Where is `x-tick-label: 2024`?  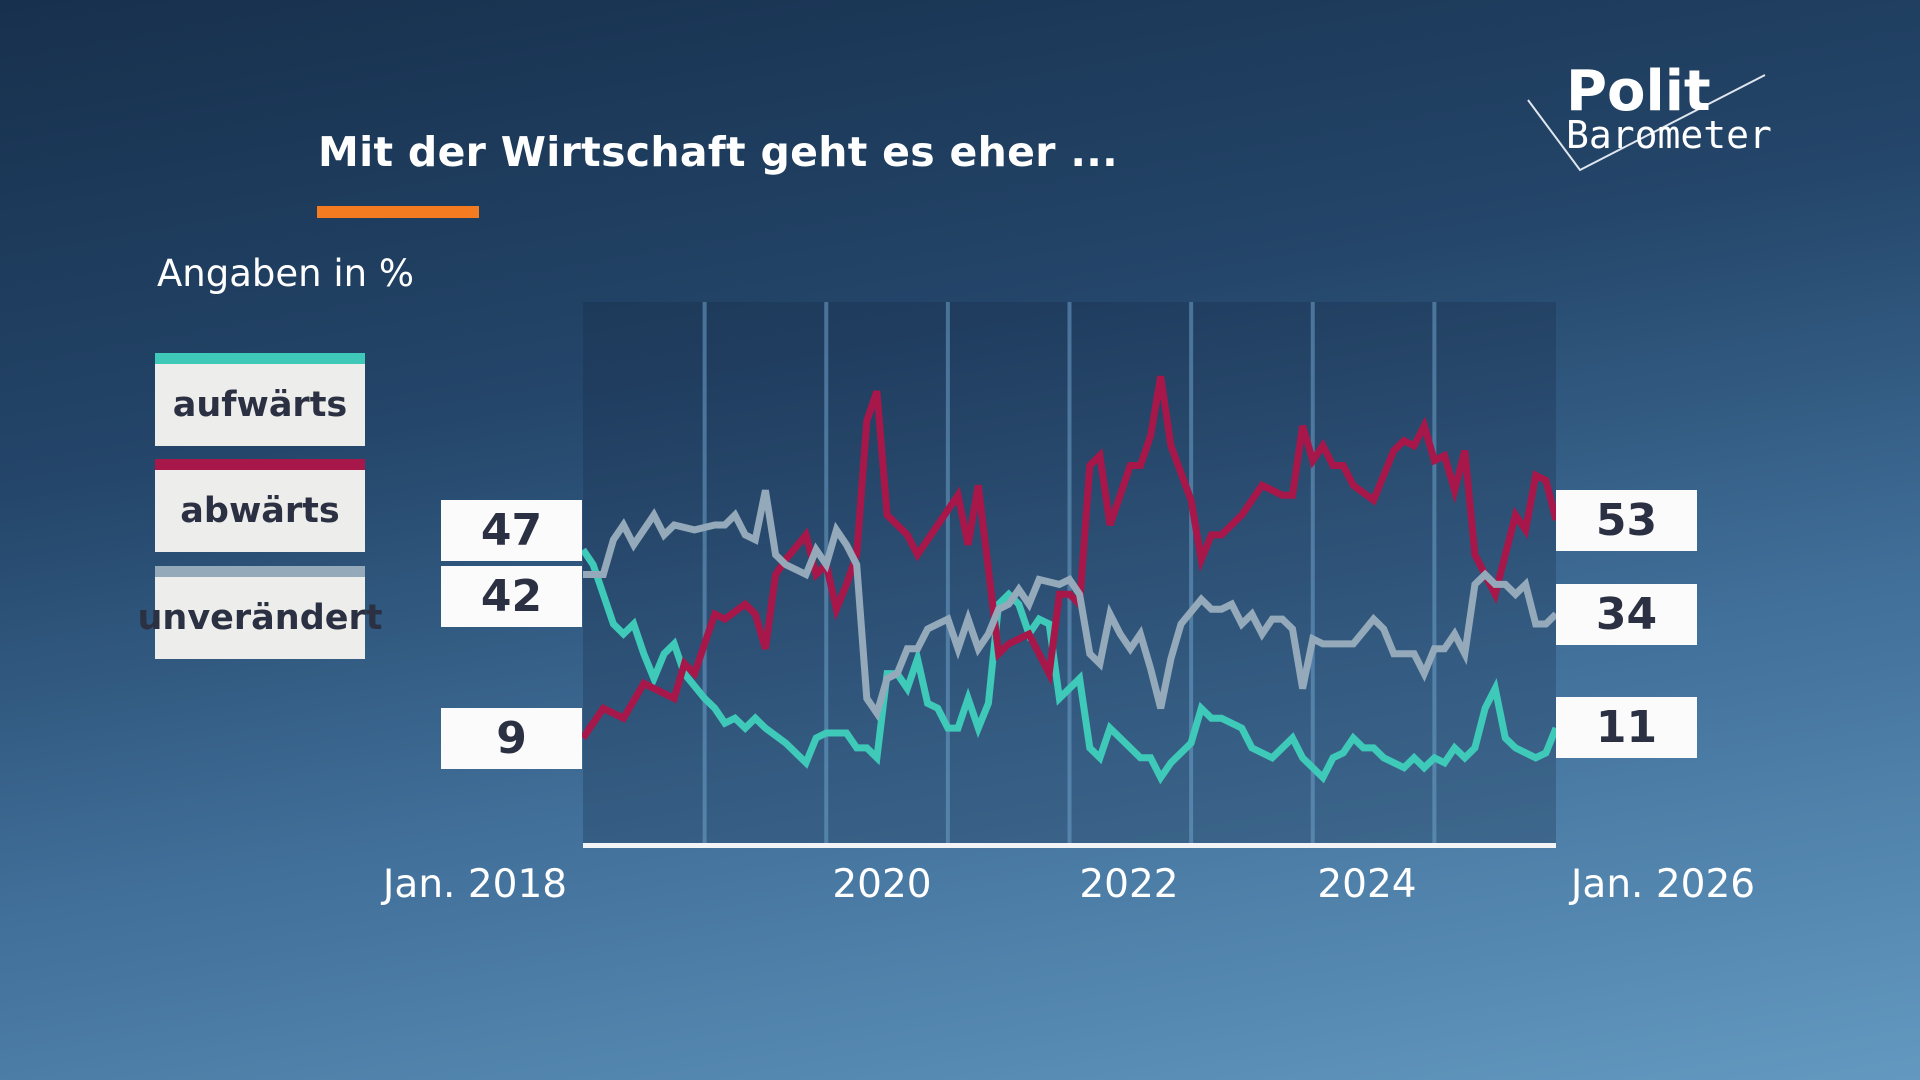
x-tick-label: 2024 is located at coordinates (1367, 884).